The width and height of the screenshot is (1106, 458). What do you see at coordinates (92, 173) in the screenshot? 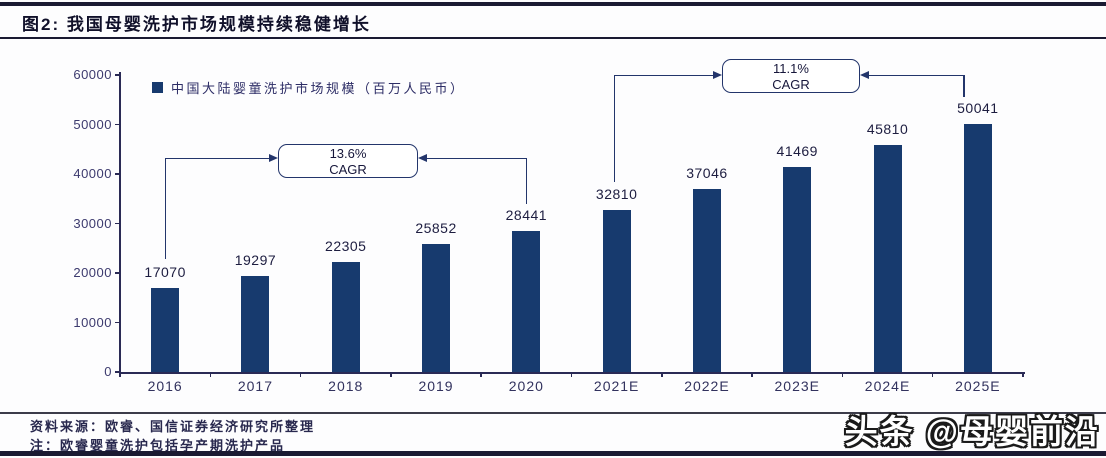
I see `y-axis-tick-label: 40000` at bounding box center [92, 173].